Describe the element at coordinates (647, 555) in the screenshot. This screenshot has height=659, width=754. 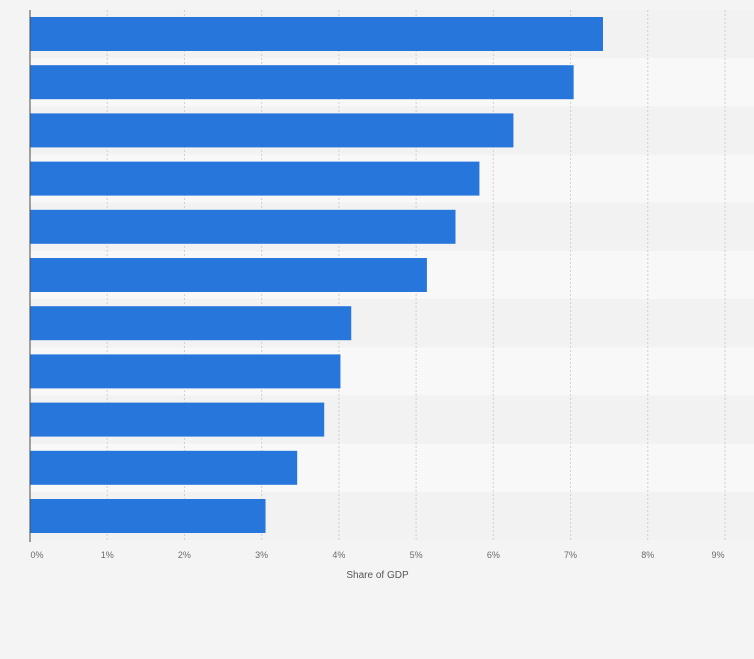
I see `x-tick-label: 8%` at that location.